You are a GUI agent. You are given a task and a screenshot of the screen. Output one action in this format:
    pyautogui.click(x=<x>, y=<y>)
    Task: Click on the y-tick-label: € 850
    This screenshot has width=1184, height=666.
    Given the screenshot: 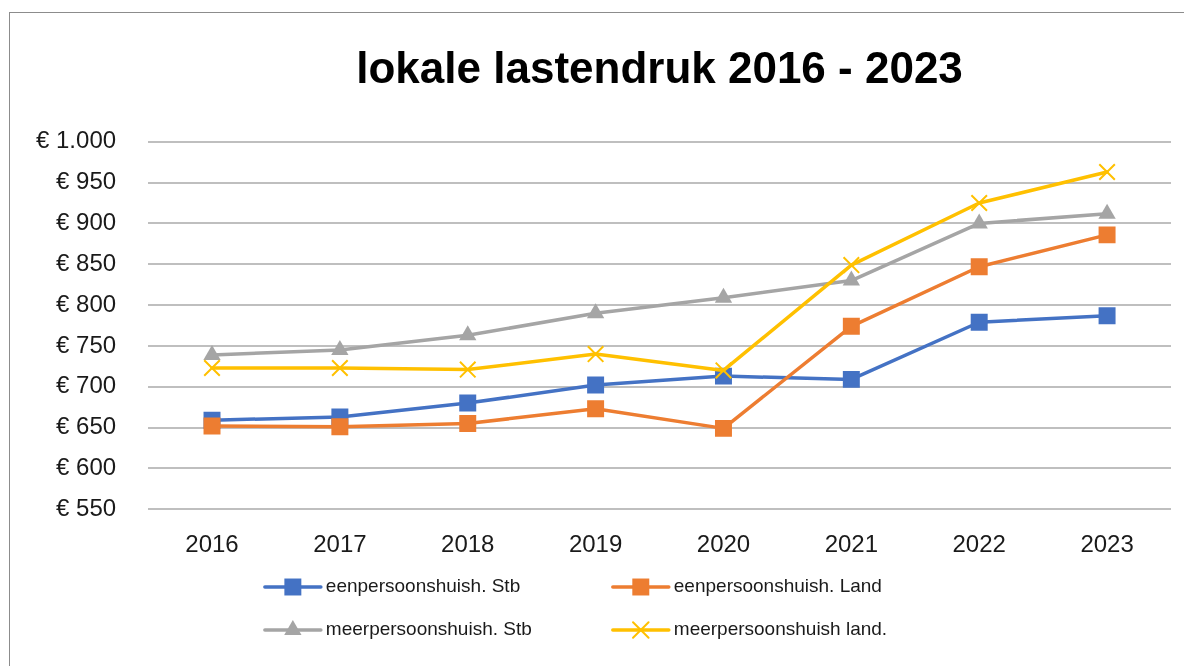 What is the action you would take?
    pyautogui.click(x=86, y=262)
    